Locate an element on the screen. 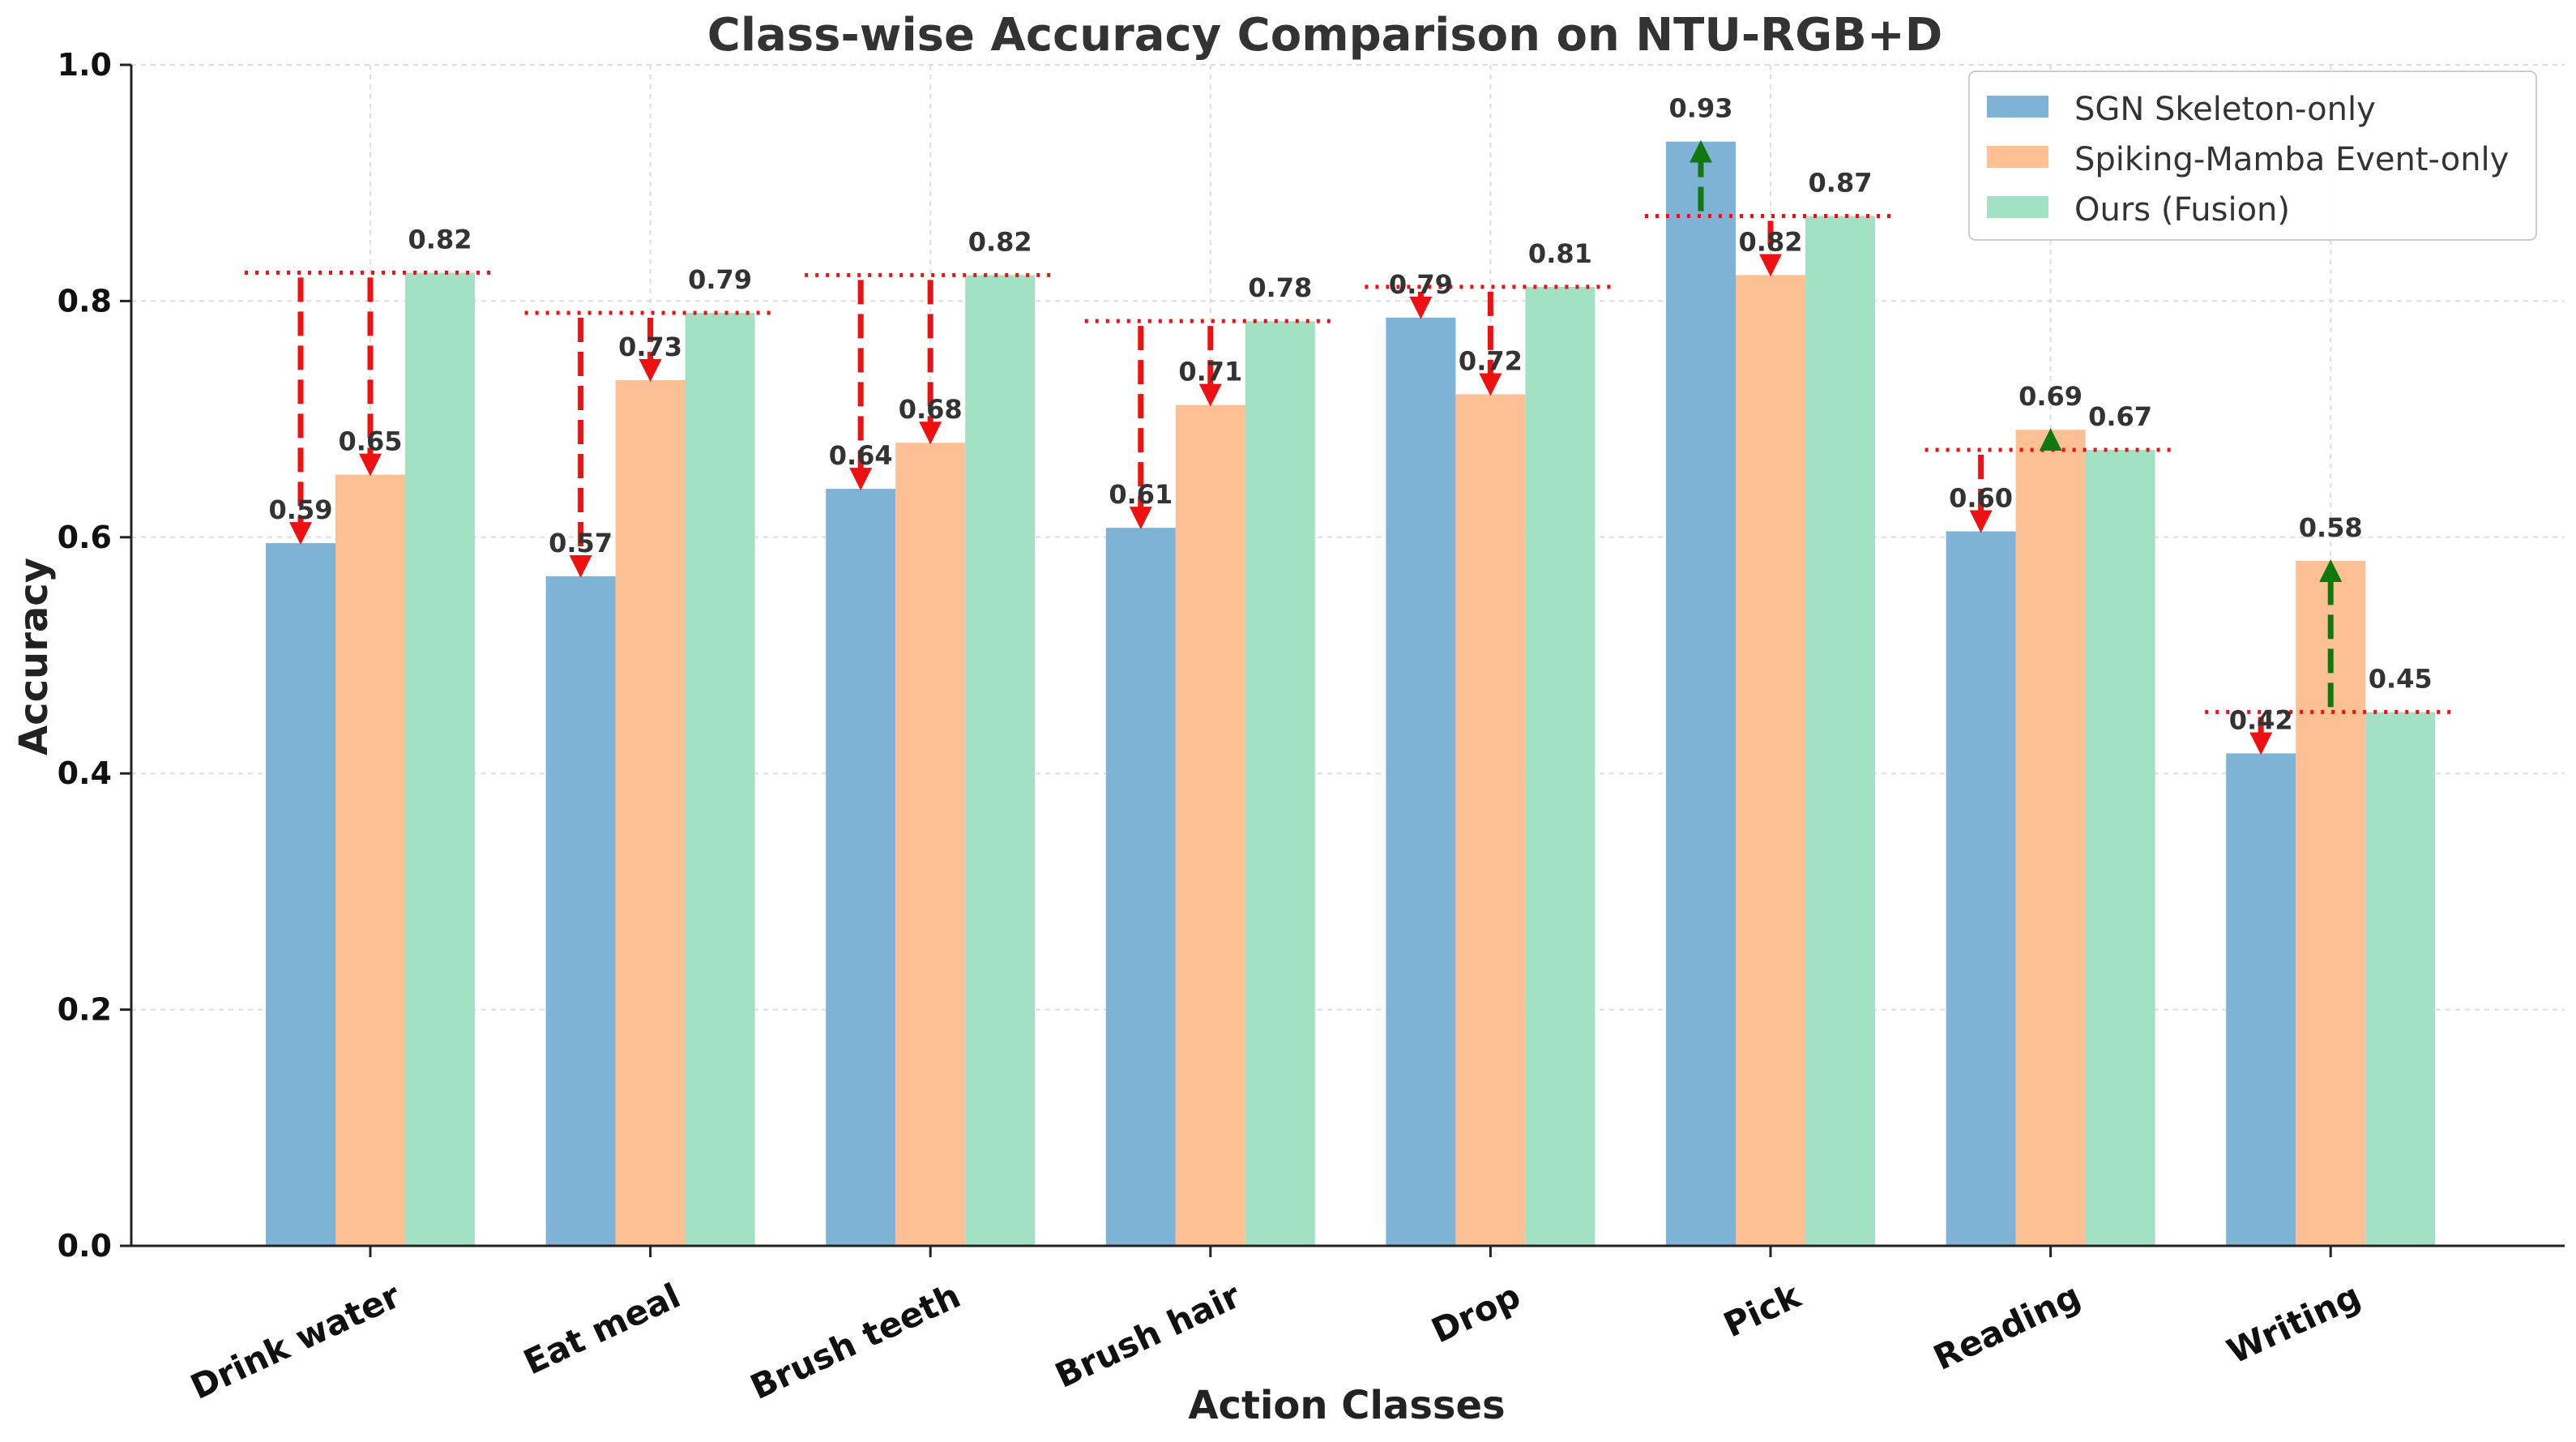  x-tick-label: Drop is located at coordinates (1475, 1313).